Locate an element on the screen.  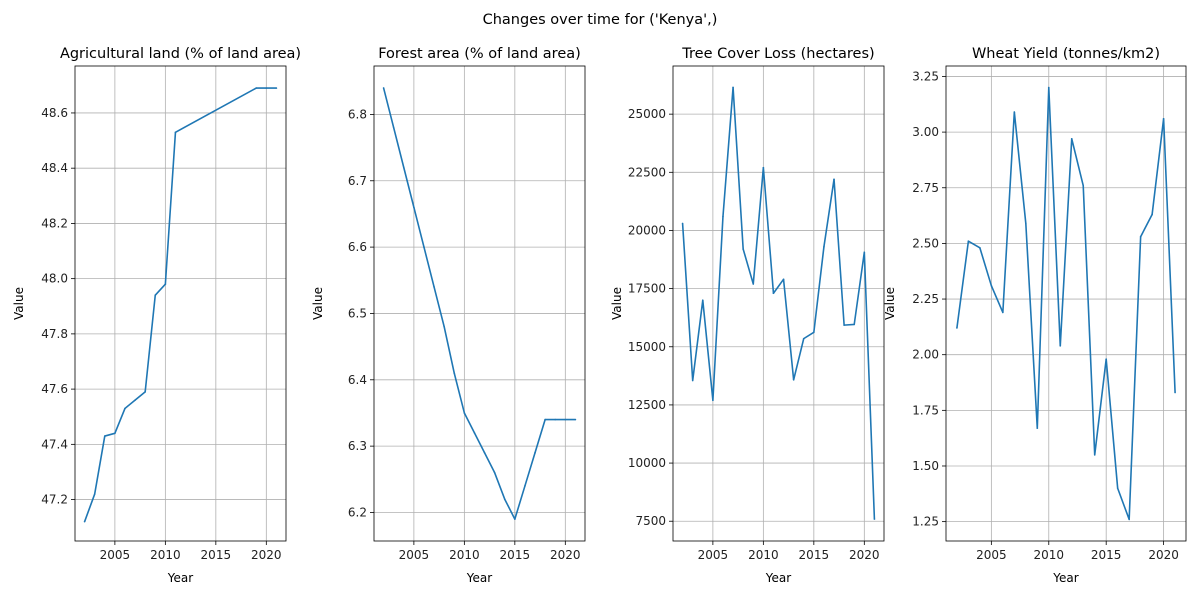
y-tick-label: 1.50 is located at coordinates (925, 466).